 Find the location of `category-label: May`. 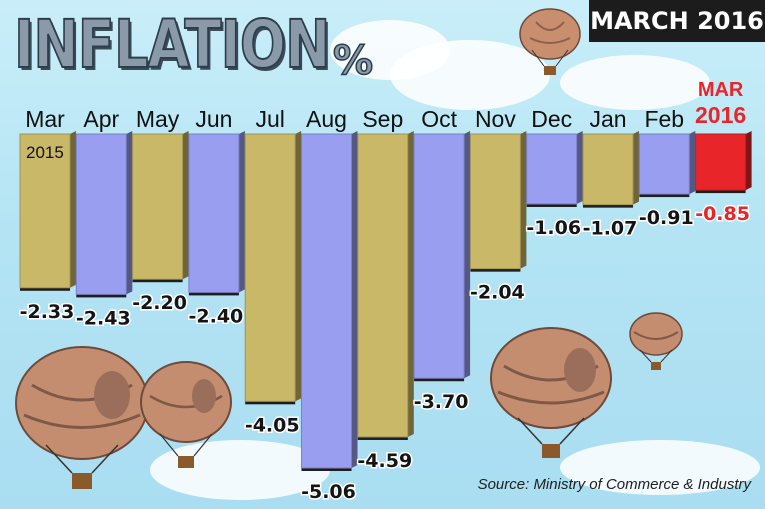

category-label: May is located at coordinates (158, 119).